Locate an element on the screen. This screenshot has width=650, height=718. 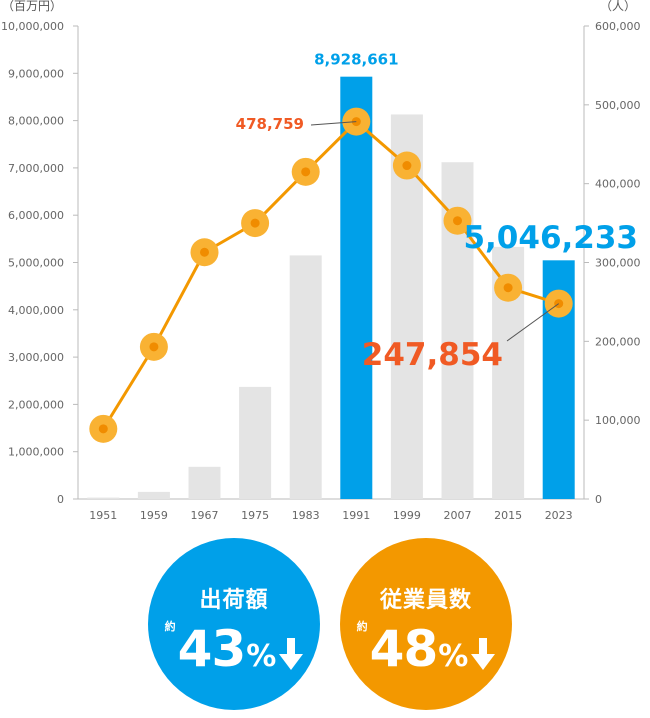
shipment-badge: 出荷額 約 43 % is located at coordinates (234, 624).